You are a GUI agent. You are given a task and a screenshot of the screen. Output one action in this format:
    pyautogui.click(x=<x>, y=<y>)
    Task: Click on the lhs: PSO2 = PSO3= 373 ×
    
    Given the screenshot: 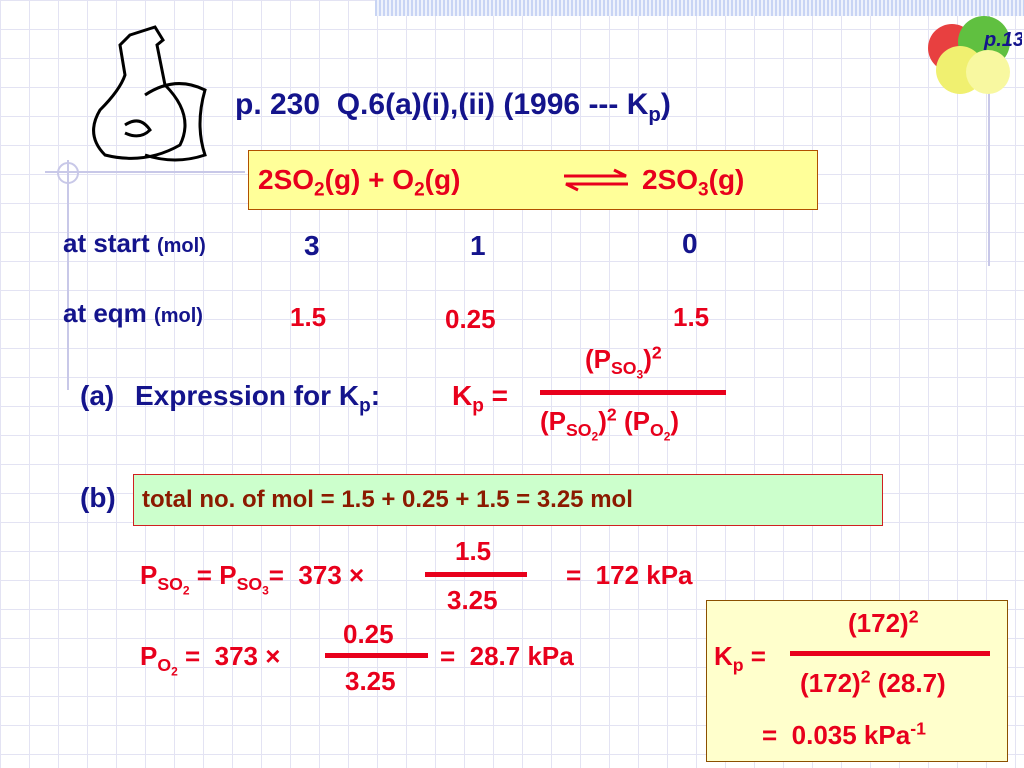 What is the action you would take?
    pyautogui.click(x=252, y=578)
    